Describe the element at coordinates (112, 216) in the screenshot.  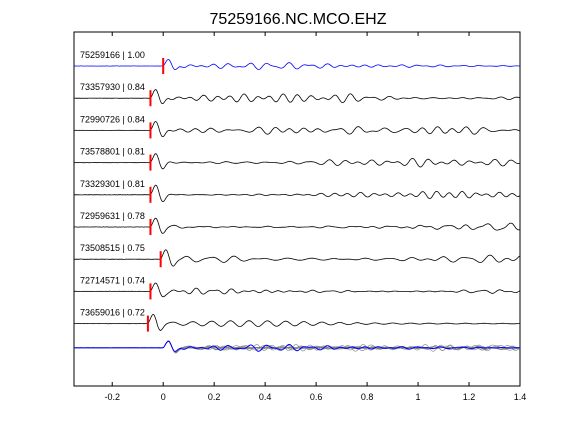
I see `trace-label-6: 72959631 | 0.78` at that location.